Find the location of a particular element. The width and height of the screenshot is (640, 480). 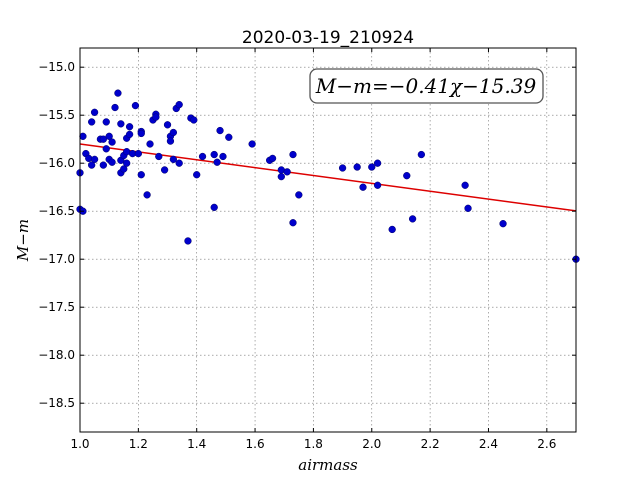

x-tick-label: 2.2 is located at coordinates (430, 444).